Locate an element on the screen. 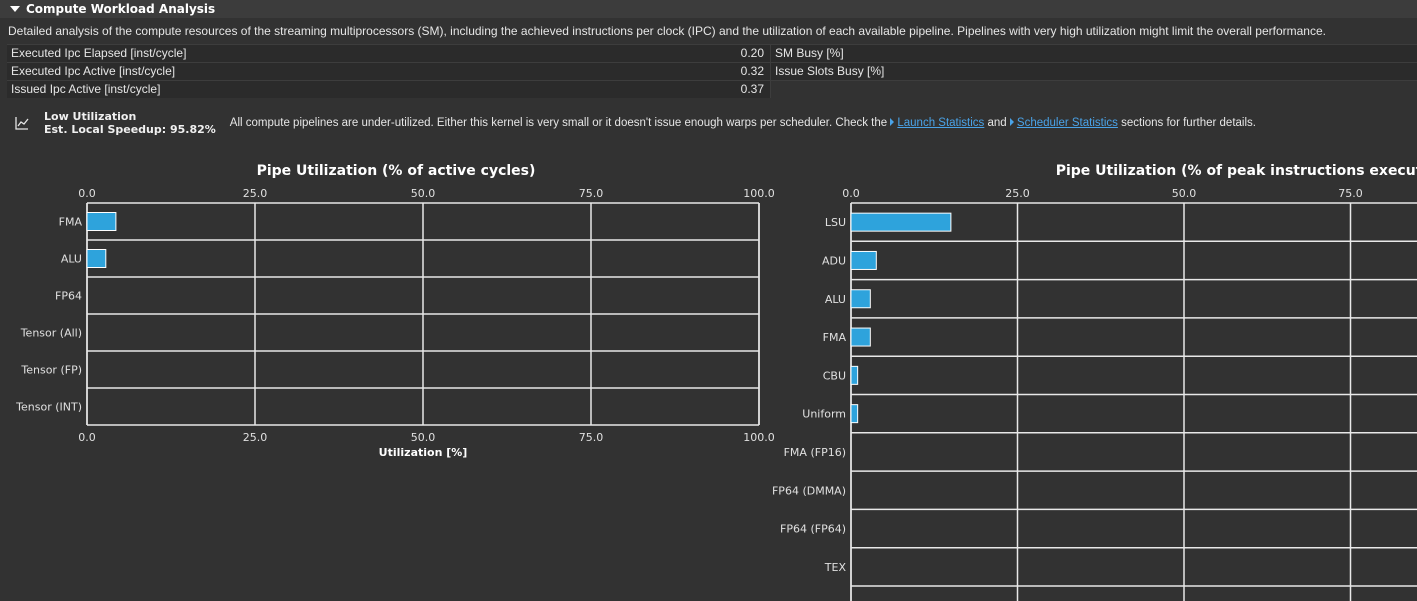 This screenshot has height=601, width=1417. tick-label-bottom: 50.0 is located at coordinates (423, 437).